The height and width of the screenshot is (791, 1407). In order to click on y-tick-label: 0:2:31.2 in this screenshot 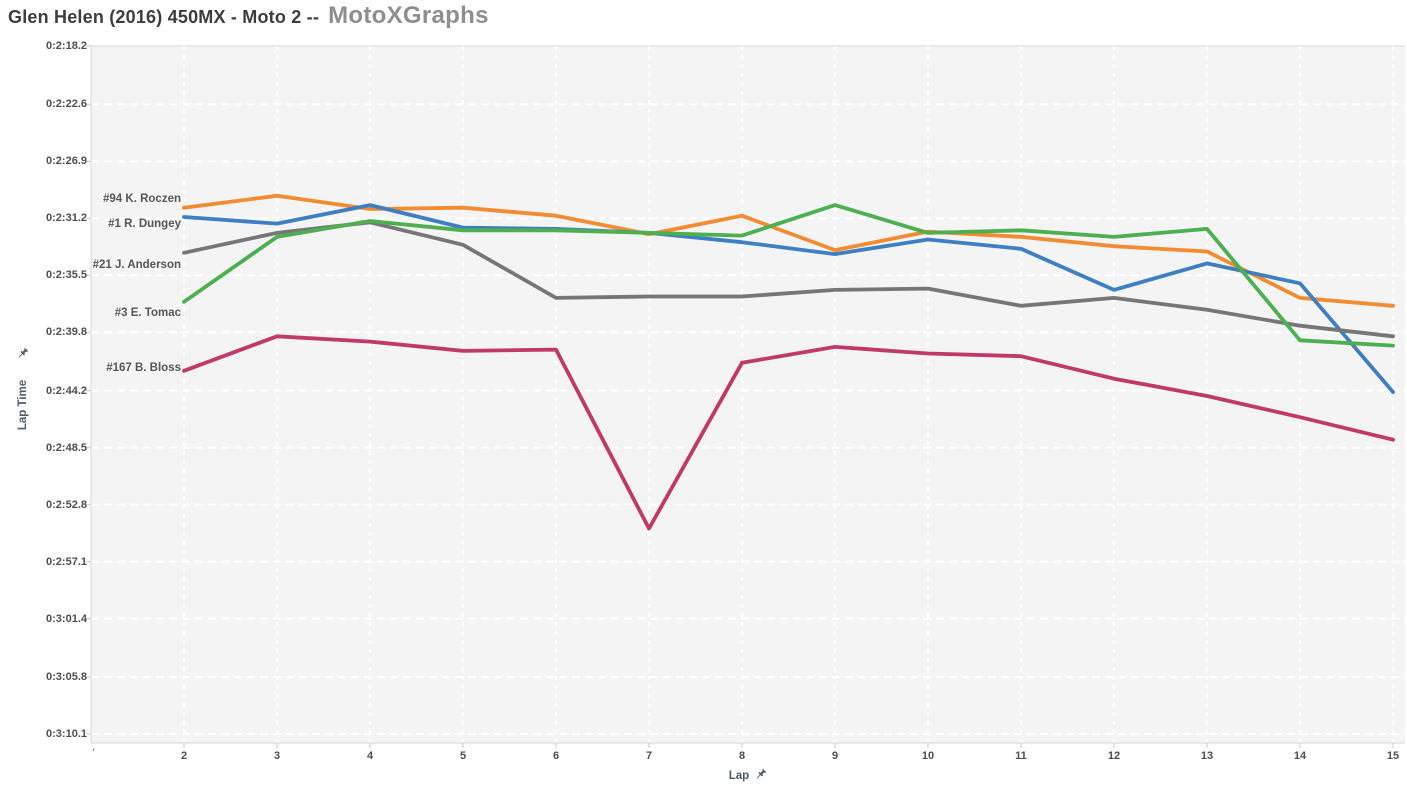, I will do `click(66, 218)`.